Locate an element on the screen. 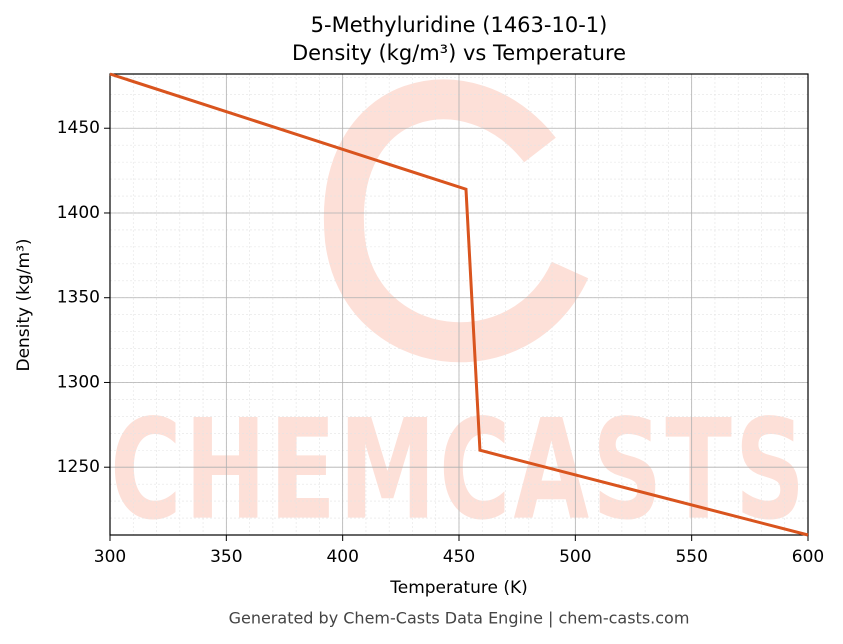 The image size is (843, 644). y-tick-label: 1400 is located at coordinates (78, 213).